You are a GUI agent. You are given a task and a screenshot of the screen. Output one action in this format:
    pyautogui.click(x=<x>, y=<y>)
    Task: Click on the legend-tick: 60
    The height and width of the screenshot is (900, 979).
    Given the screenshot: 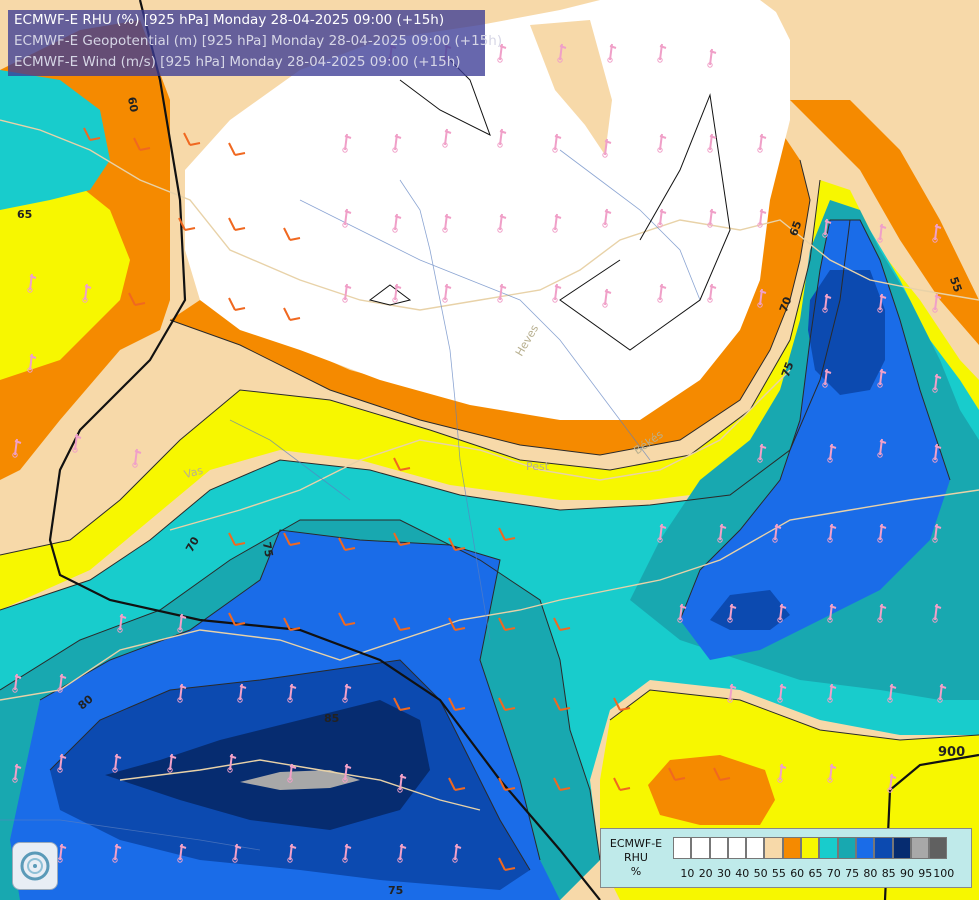 What is the action you would take?
    pyautogui.click(x=797, y=873)
    